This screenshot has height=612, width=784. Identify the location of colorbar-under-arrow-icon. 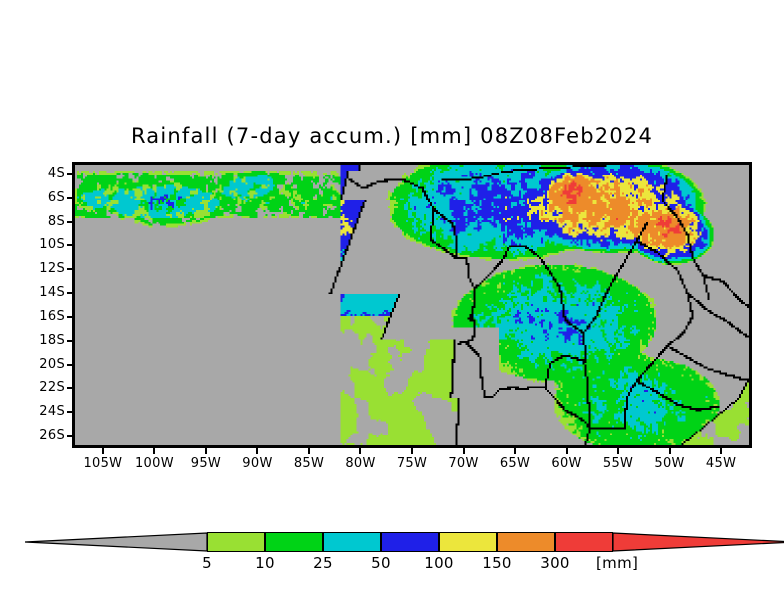
(116, 542).